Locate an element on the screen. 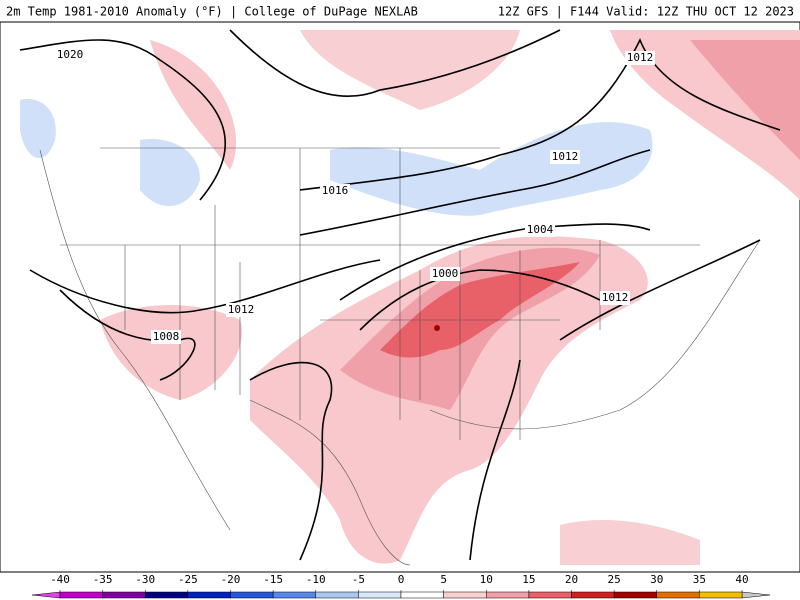 The image size is (800, 600). isobar-label: 1000 is located at coordinates (445, 273).